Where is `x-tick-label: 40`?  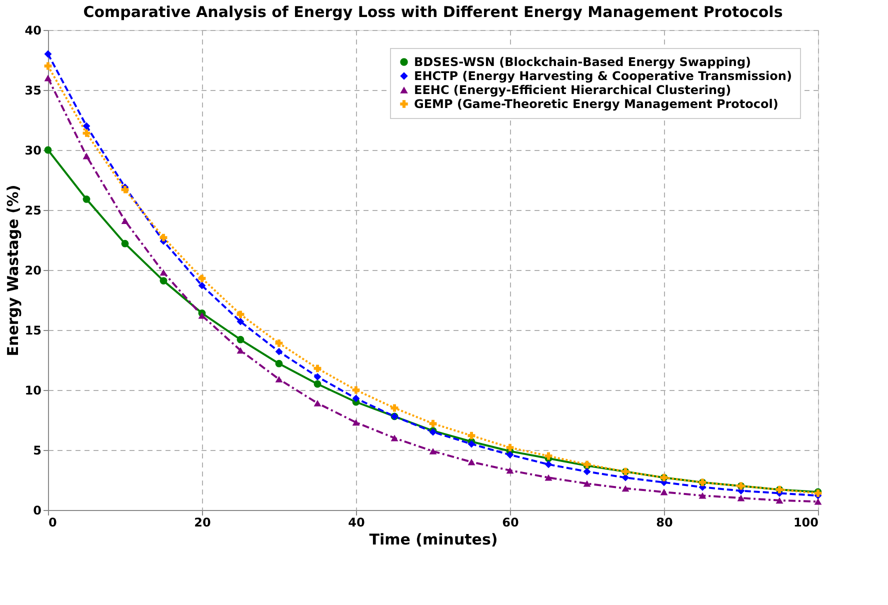 x-tick-label: 40 is located at coordinates (356, 523).